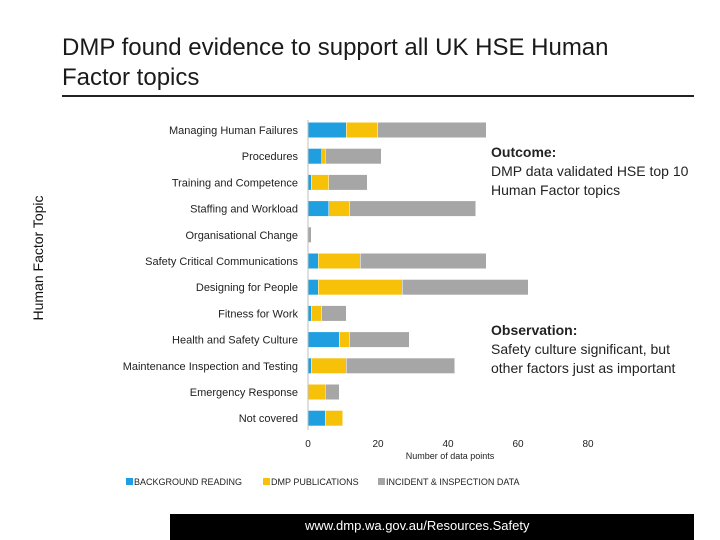 The image size is (720, 540). Describe the element at coordinates (268, 419) in the screenshot. I see `category-label: Not covered` at that location.